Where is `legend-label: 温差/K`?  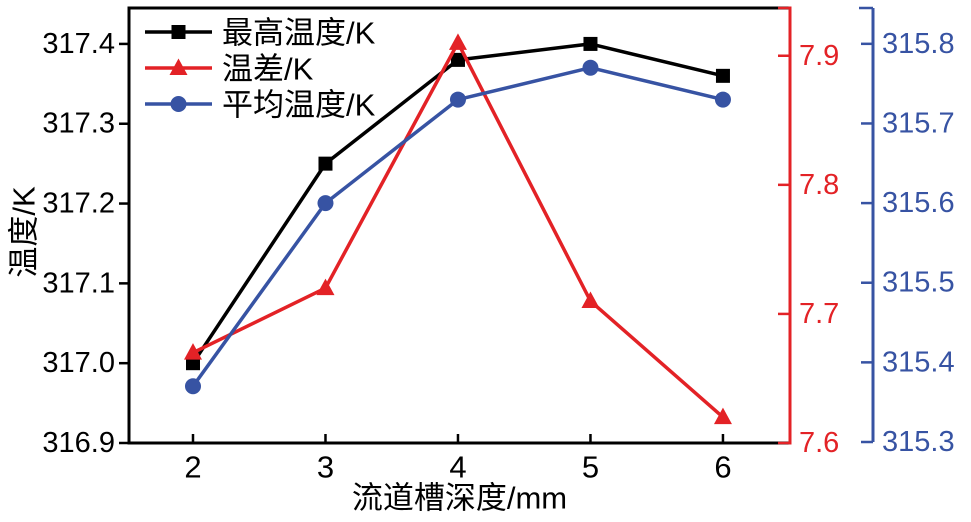
legend-label: 温差/K is located at coordinates (268, 69).